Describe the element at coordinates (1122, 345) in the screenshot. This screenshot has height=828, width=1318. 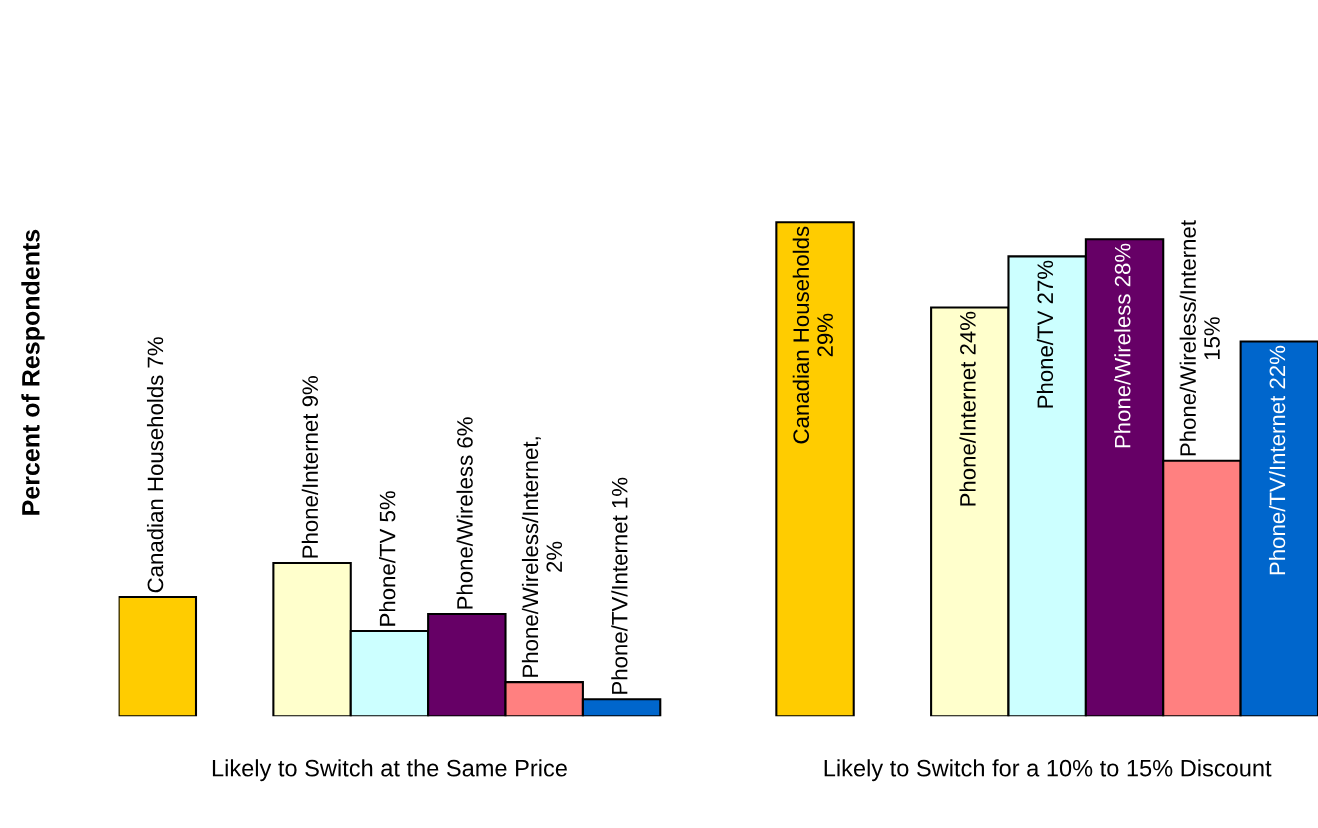
I see `data-label: Phone/Wireless 28%` at that location.